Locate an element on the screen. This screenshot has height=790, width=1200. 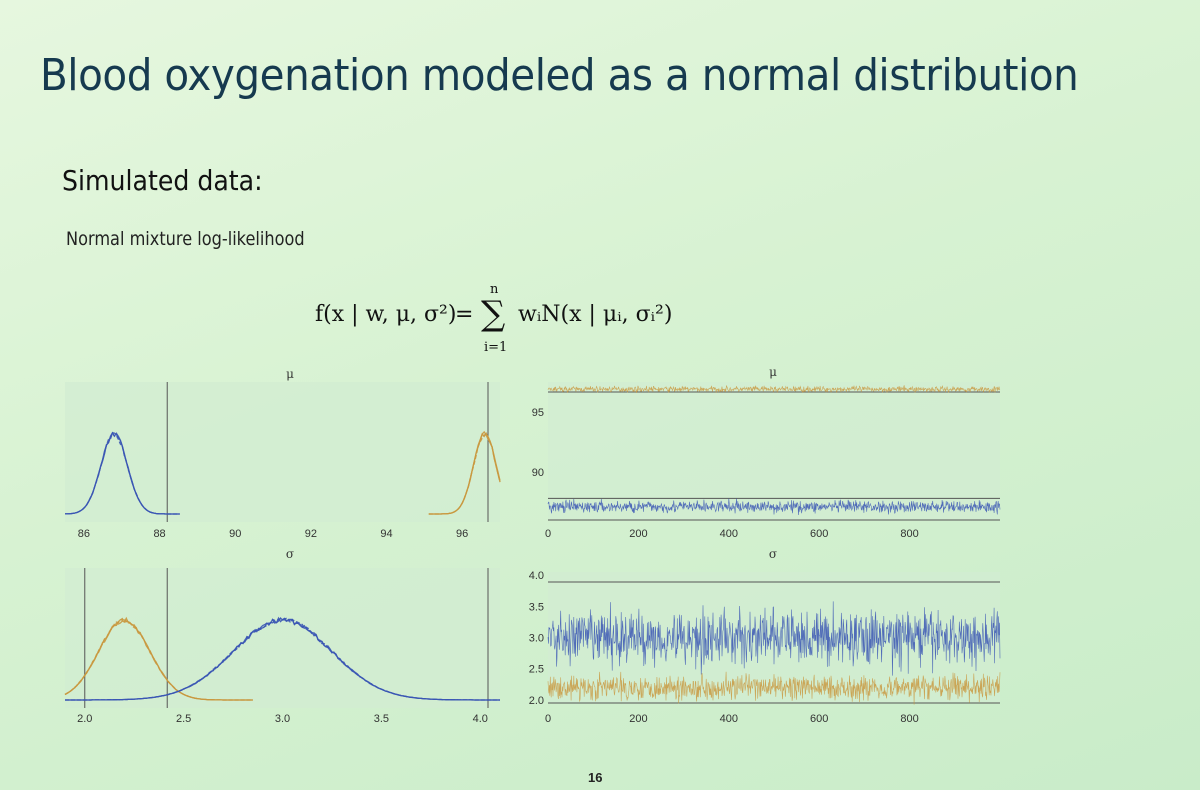
x-tick-label: 94 is located at coordinates (386, 534).